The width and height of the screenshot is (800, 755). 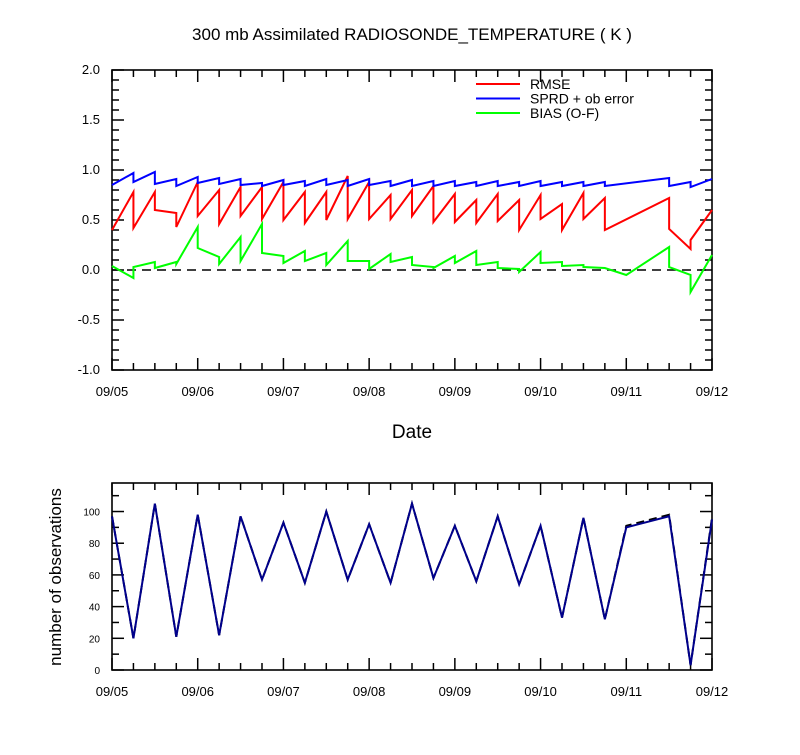 I want to click on y-tick-label: 1.5, so click(x=91, y=119).